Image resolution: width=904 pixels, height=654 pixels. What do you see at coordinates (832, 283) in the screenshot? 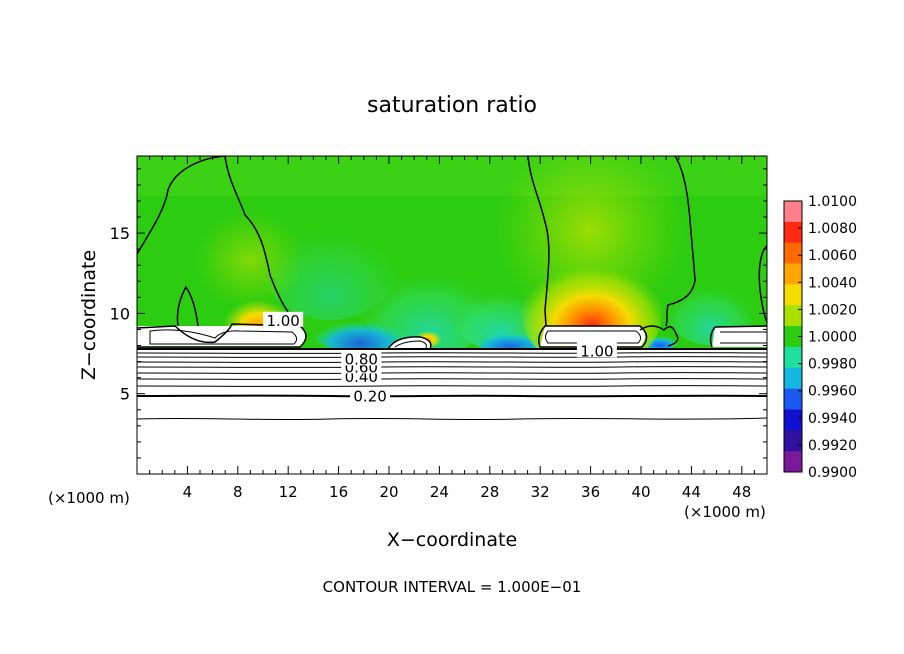
I see `colorbar-tick-label: 1.0040` at bounding box center [832, 283].